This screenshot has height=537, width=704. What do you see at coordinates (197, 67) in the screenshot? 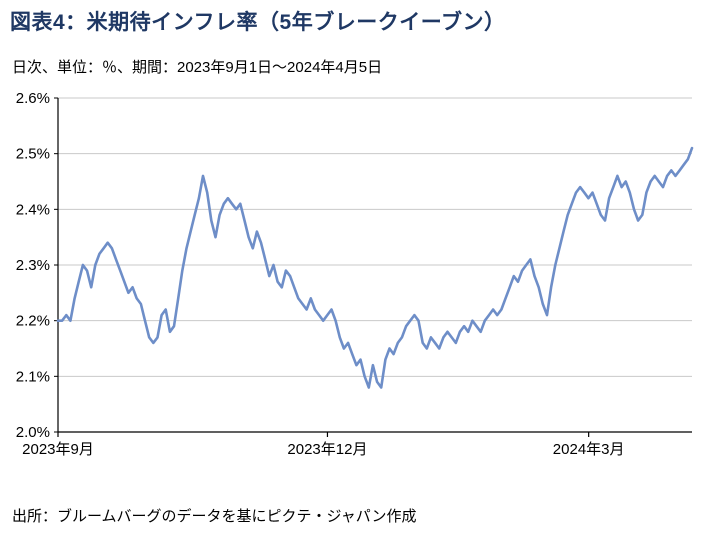
I see `chart-subtitle: 日次、単位：％、期間：2023年9月1日～2024年4月5日` at bounding box center [197, 67].